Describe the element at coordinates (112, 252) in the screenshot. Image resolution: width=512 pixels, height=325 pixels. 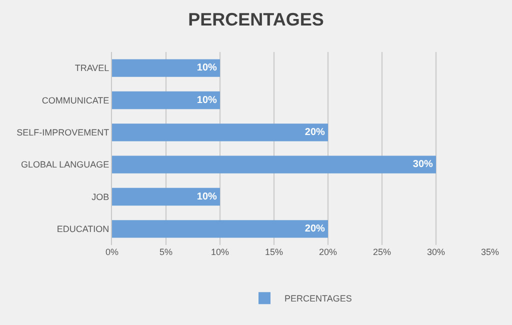
I see `x-tick-label: 0%` at that location.